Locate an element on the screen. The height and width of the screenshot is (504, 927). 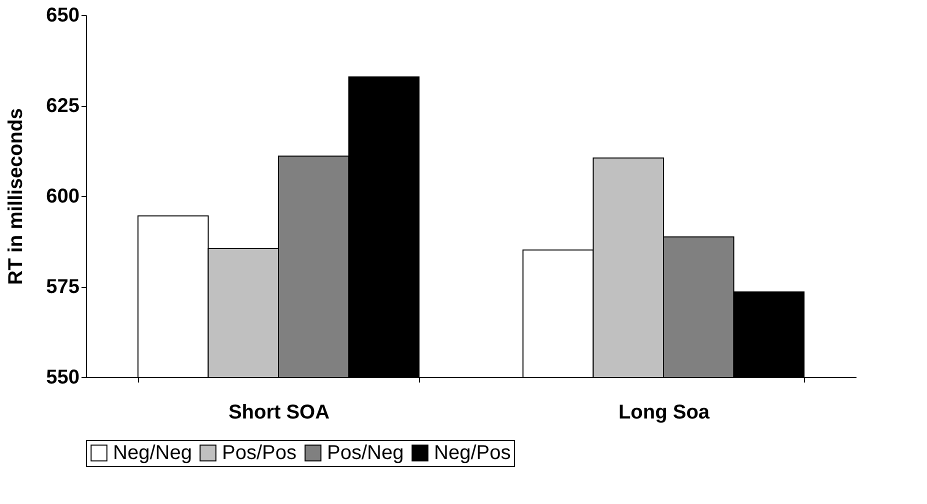
y-tick-label: 575 is located at coordinates (63, 287).